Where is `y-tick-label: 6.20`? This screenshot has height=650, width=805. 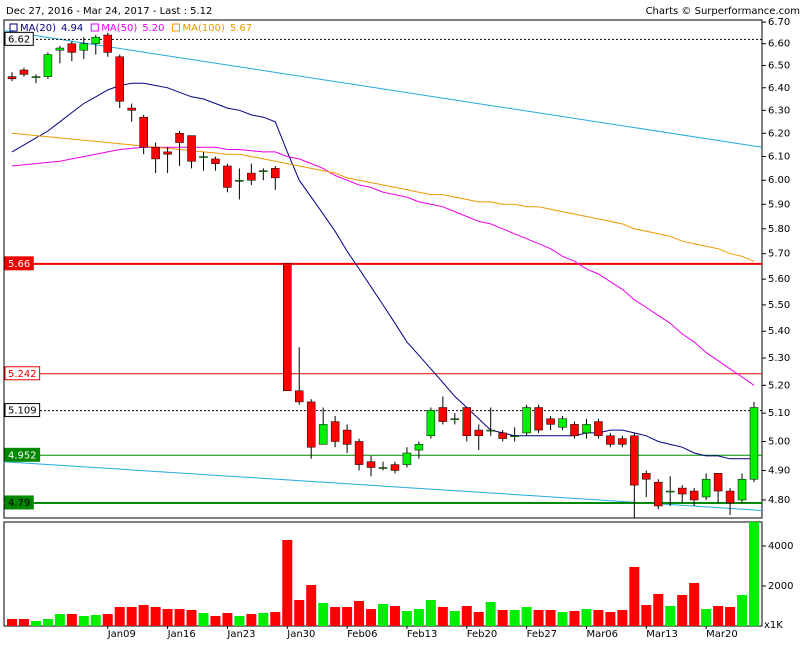
y-tick-label: 6.20 is located at coordinates (779, 133).